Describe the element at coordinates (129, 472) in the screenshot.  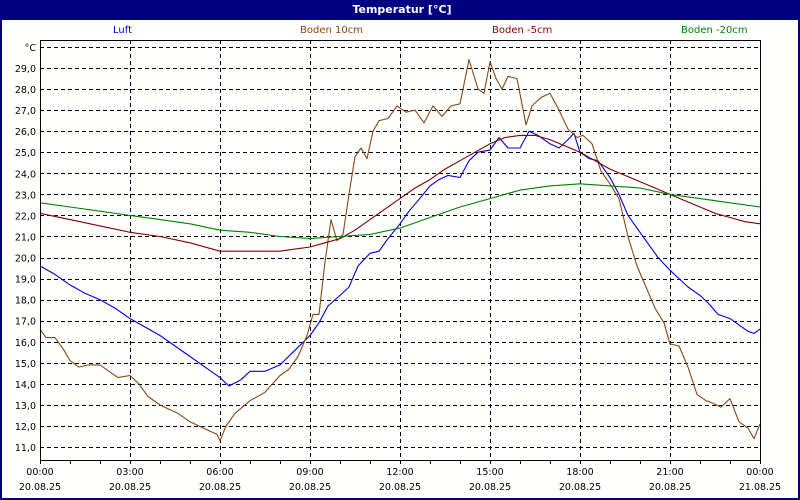
I see `x-tick-time: 03:00` at that location.